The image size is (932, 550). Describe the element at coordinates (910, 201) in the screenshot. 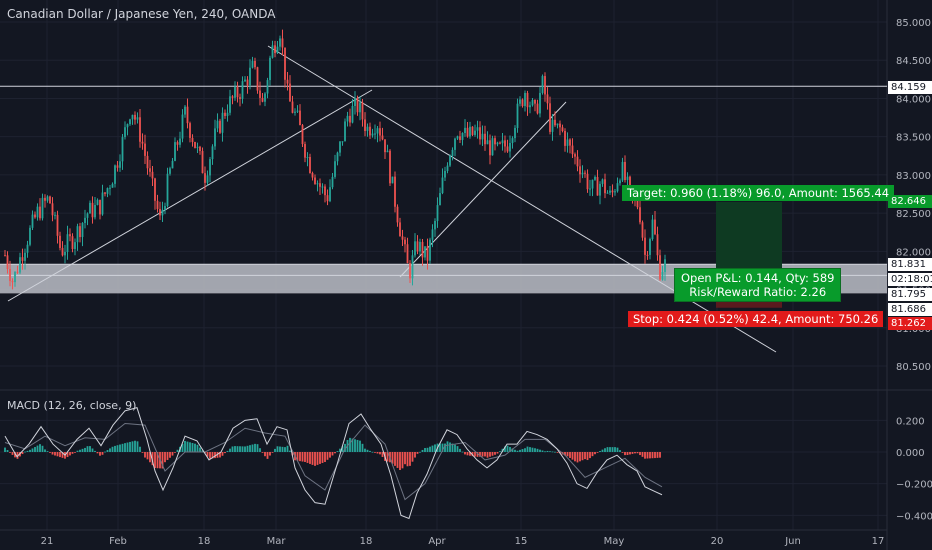

I see `price-label-target: 82.646` at that location.